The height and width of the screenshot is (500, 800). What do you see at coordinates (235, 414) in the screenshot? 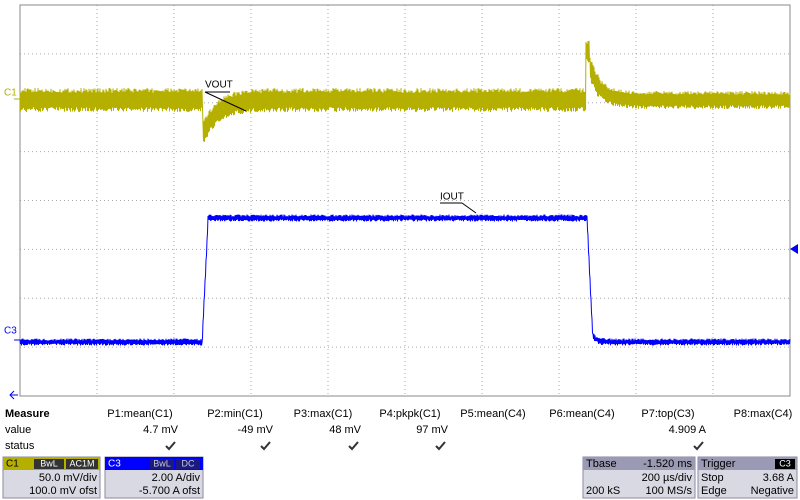
I see `measure-header: P2:min(C1)` at bounding box center [235, 414].